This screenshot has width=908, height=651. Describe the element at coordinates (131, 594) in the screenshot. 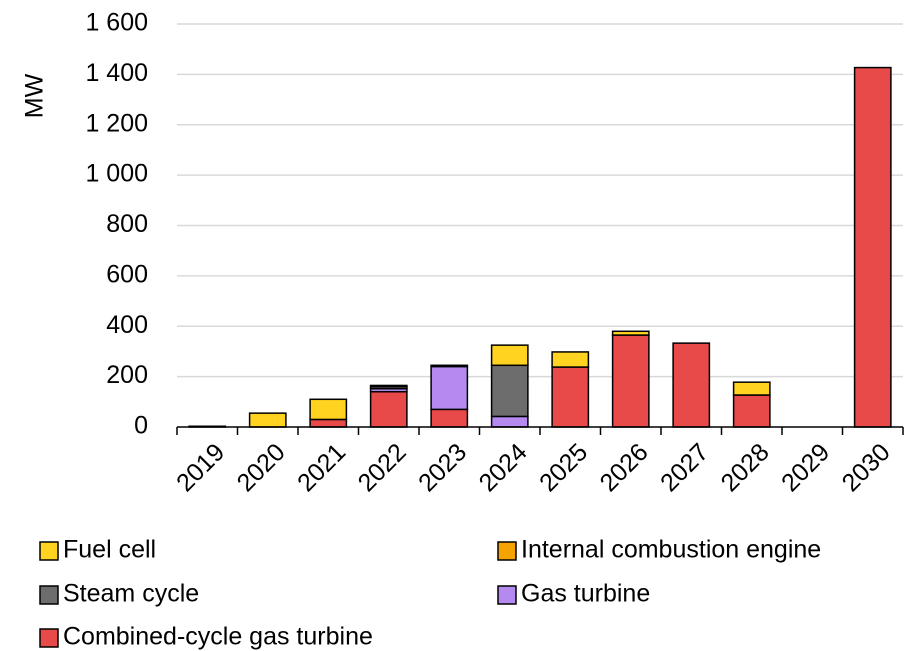

I see `legend-label: Steam cycle` at that location.